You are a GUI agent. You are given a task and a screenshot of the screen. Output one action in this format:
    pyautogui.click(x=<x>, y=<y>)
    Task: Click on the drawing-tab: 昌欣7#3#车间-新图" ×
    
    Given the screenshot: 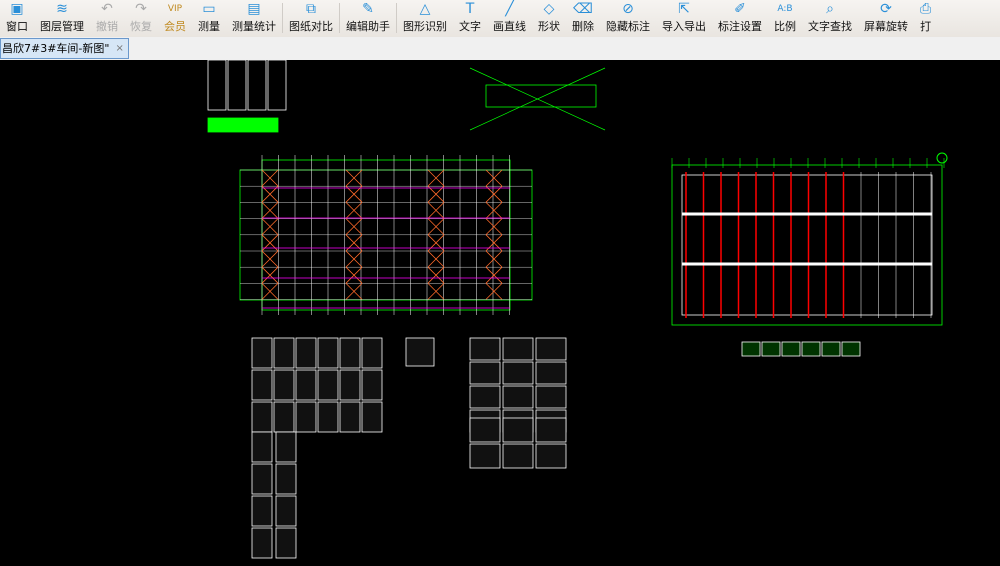 What is the action you would take?
    pyautogui.click(x=64, y=48)
    